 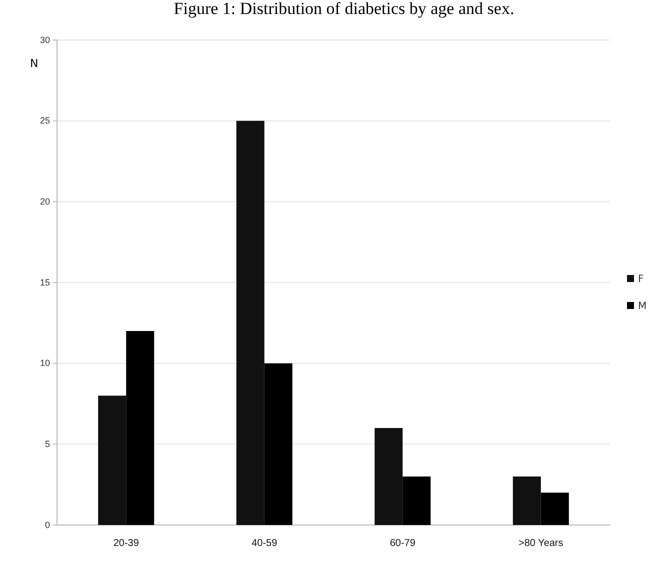 I want to click on y-tick-label: 5, so click(x=47, y=444).